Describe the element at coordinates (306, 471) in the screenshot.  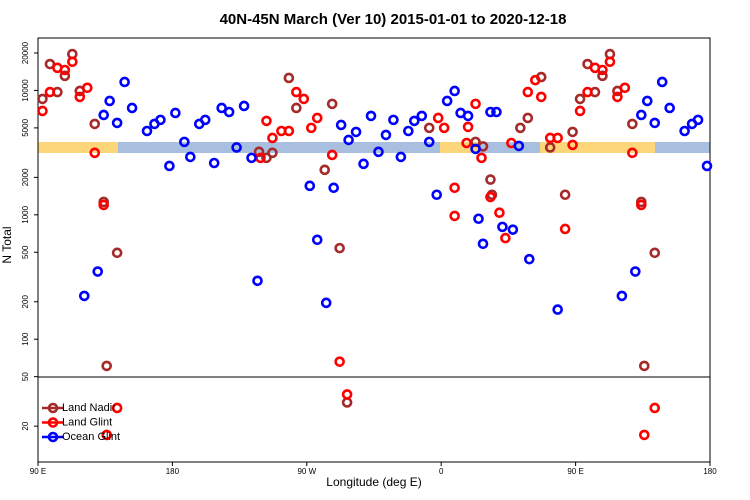
I see `x-tick-label: 90 W` at that location.